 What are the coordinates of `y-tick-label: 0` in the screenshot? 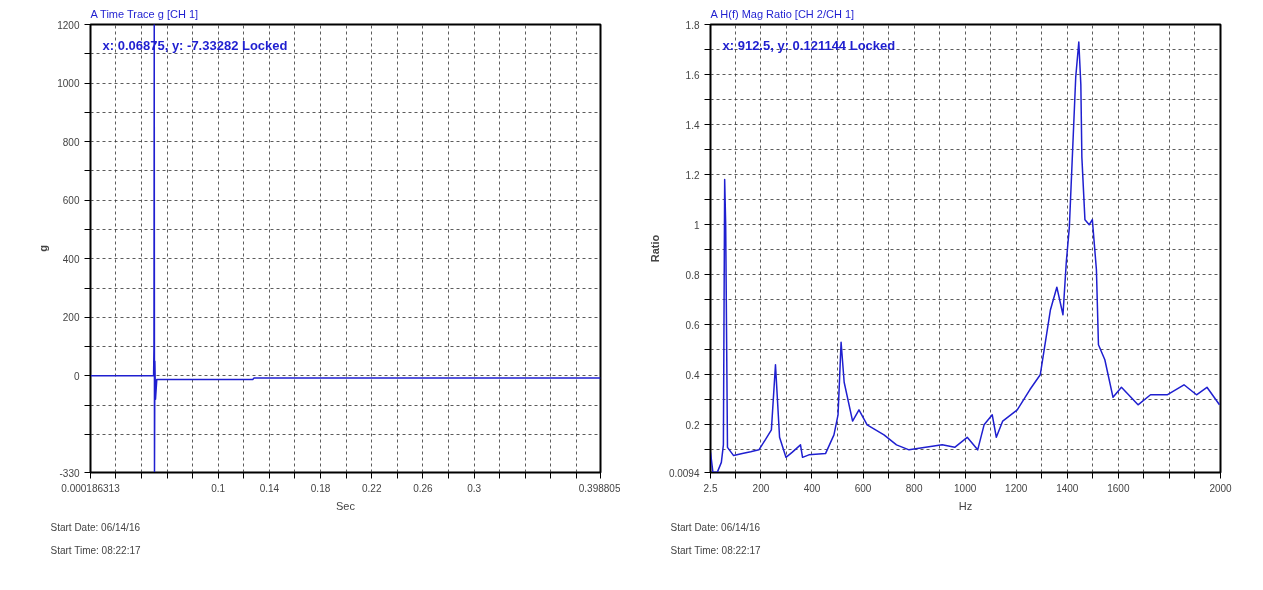 It's located at (76, 376).